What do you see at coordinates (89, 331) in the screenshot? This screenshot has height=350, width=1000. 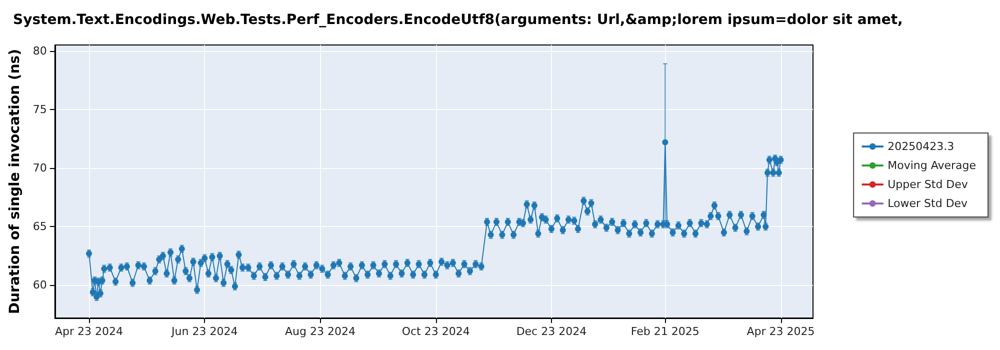 I see `x-tick-label: Apr 23 2024` at bounding box center [89, 331].